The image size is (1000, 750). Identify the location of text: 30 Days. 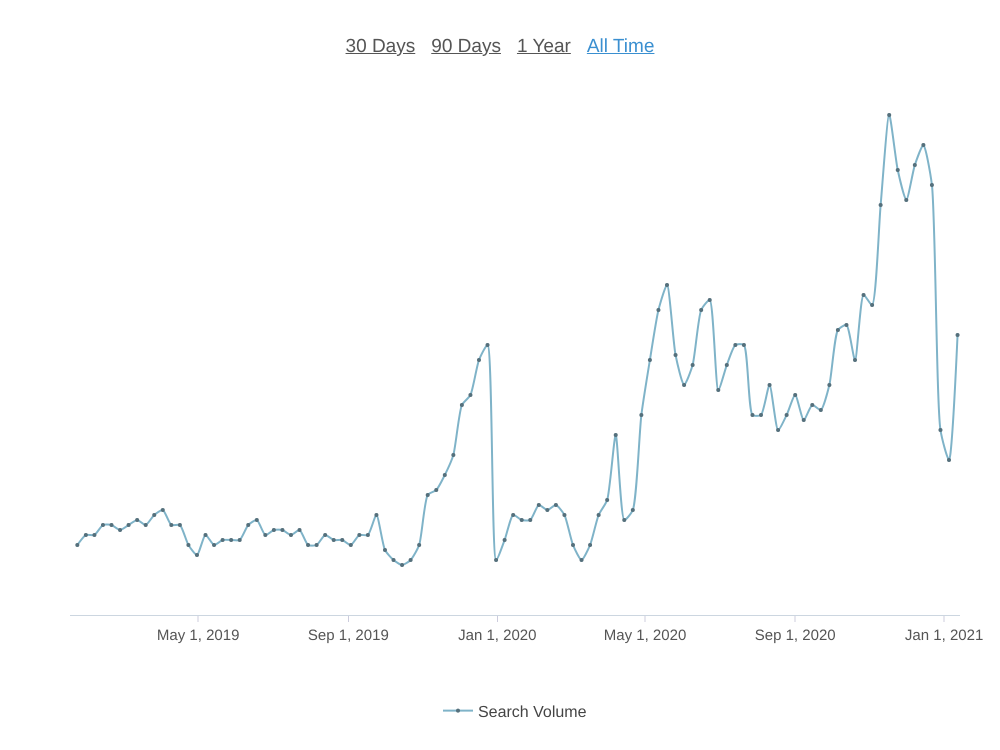
(381, 47).